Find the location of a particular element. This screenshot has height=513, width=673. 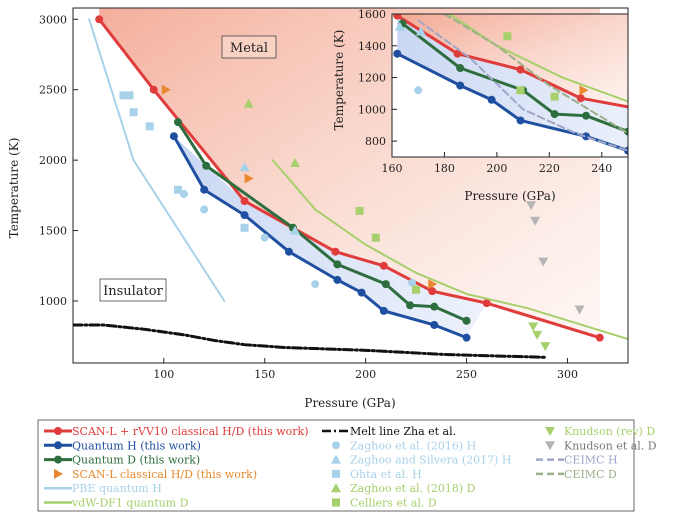

legend-quantum-d-this-work-swatch-marker is located at coordinates (58, 459).